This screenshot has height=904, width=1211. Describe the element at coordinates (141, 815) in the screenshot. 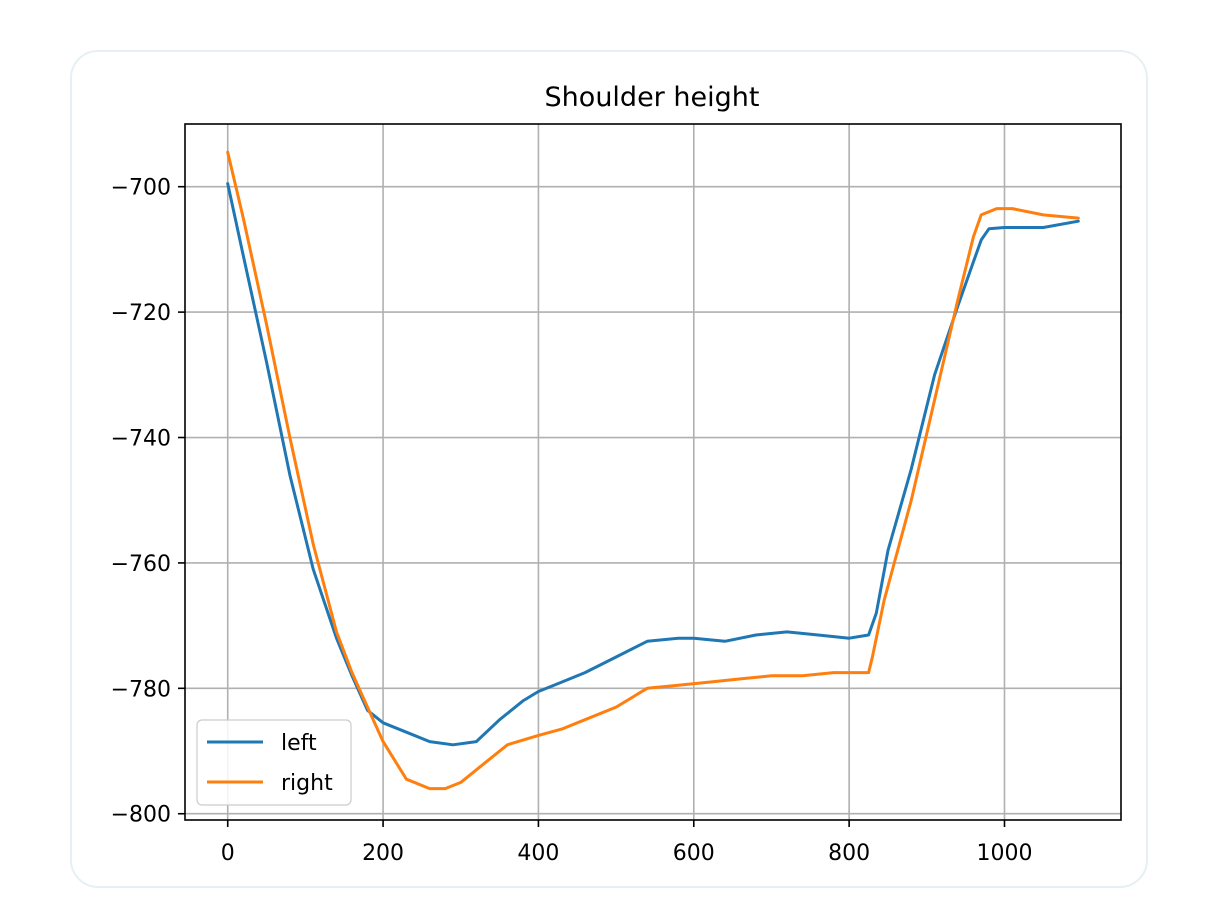

I see `y-tick-label: −800` at that location.